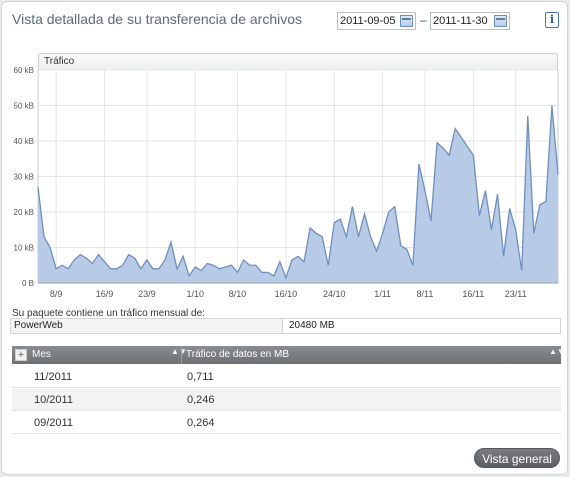 The height and width of the screenshot is (477, 570). Describe the element at coordinates (473, 294) in the screenshot. I see `x-tick-label: 16/11` at that location.